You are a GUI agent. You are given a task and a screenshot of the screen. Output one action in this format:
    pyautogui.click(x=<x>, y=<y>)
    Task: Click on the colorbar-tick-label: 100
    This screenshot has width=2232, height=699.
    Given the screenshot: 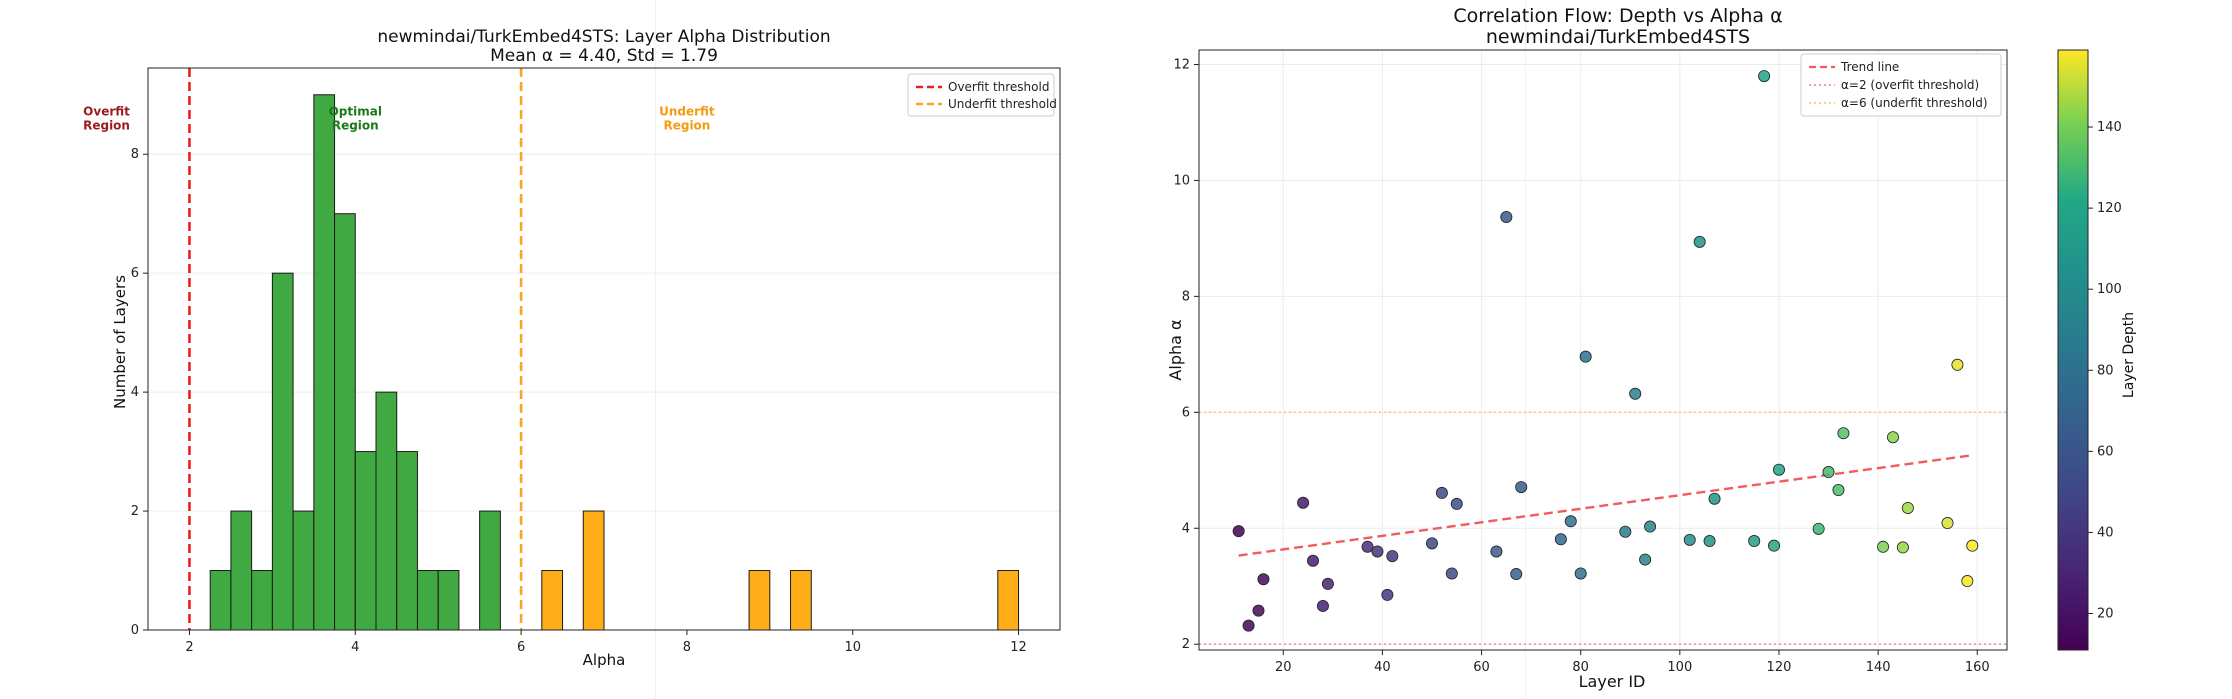 What is the action you would take?
    pyautogui.click(x=2109, y=289)
    